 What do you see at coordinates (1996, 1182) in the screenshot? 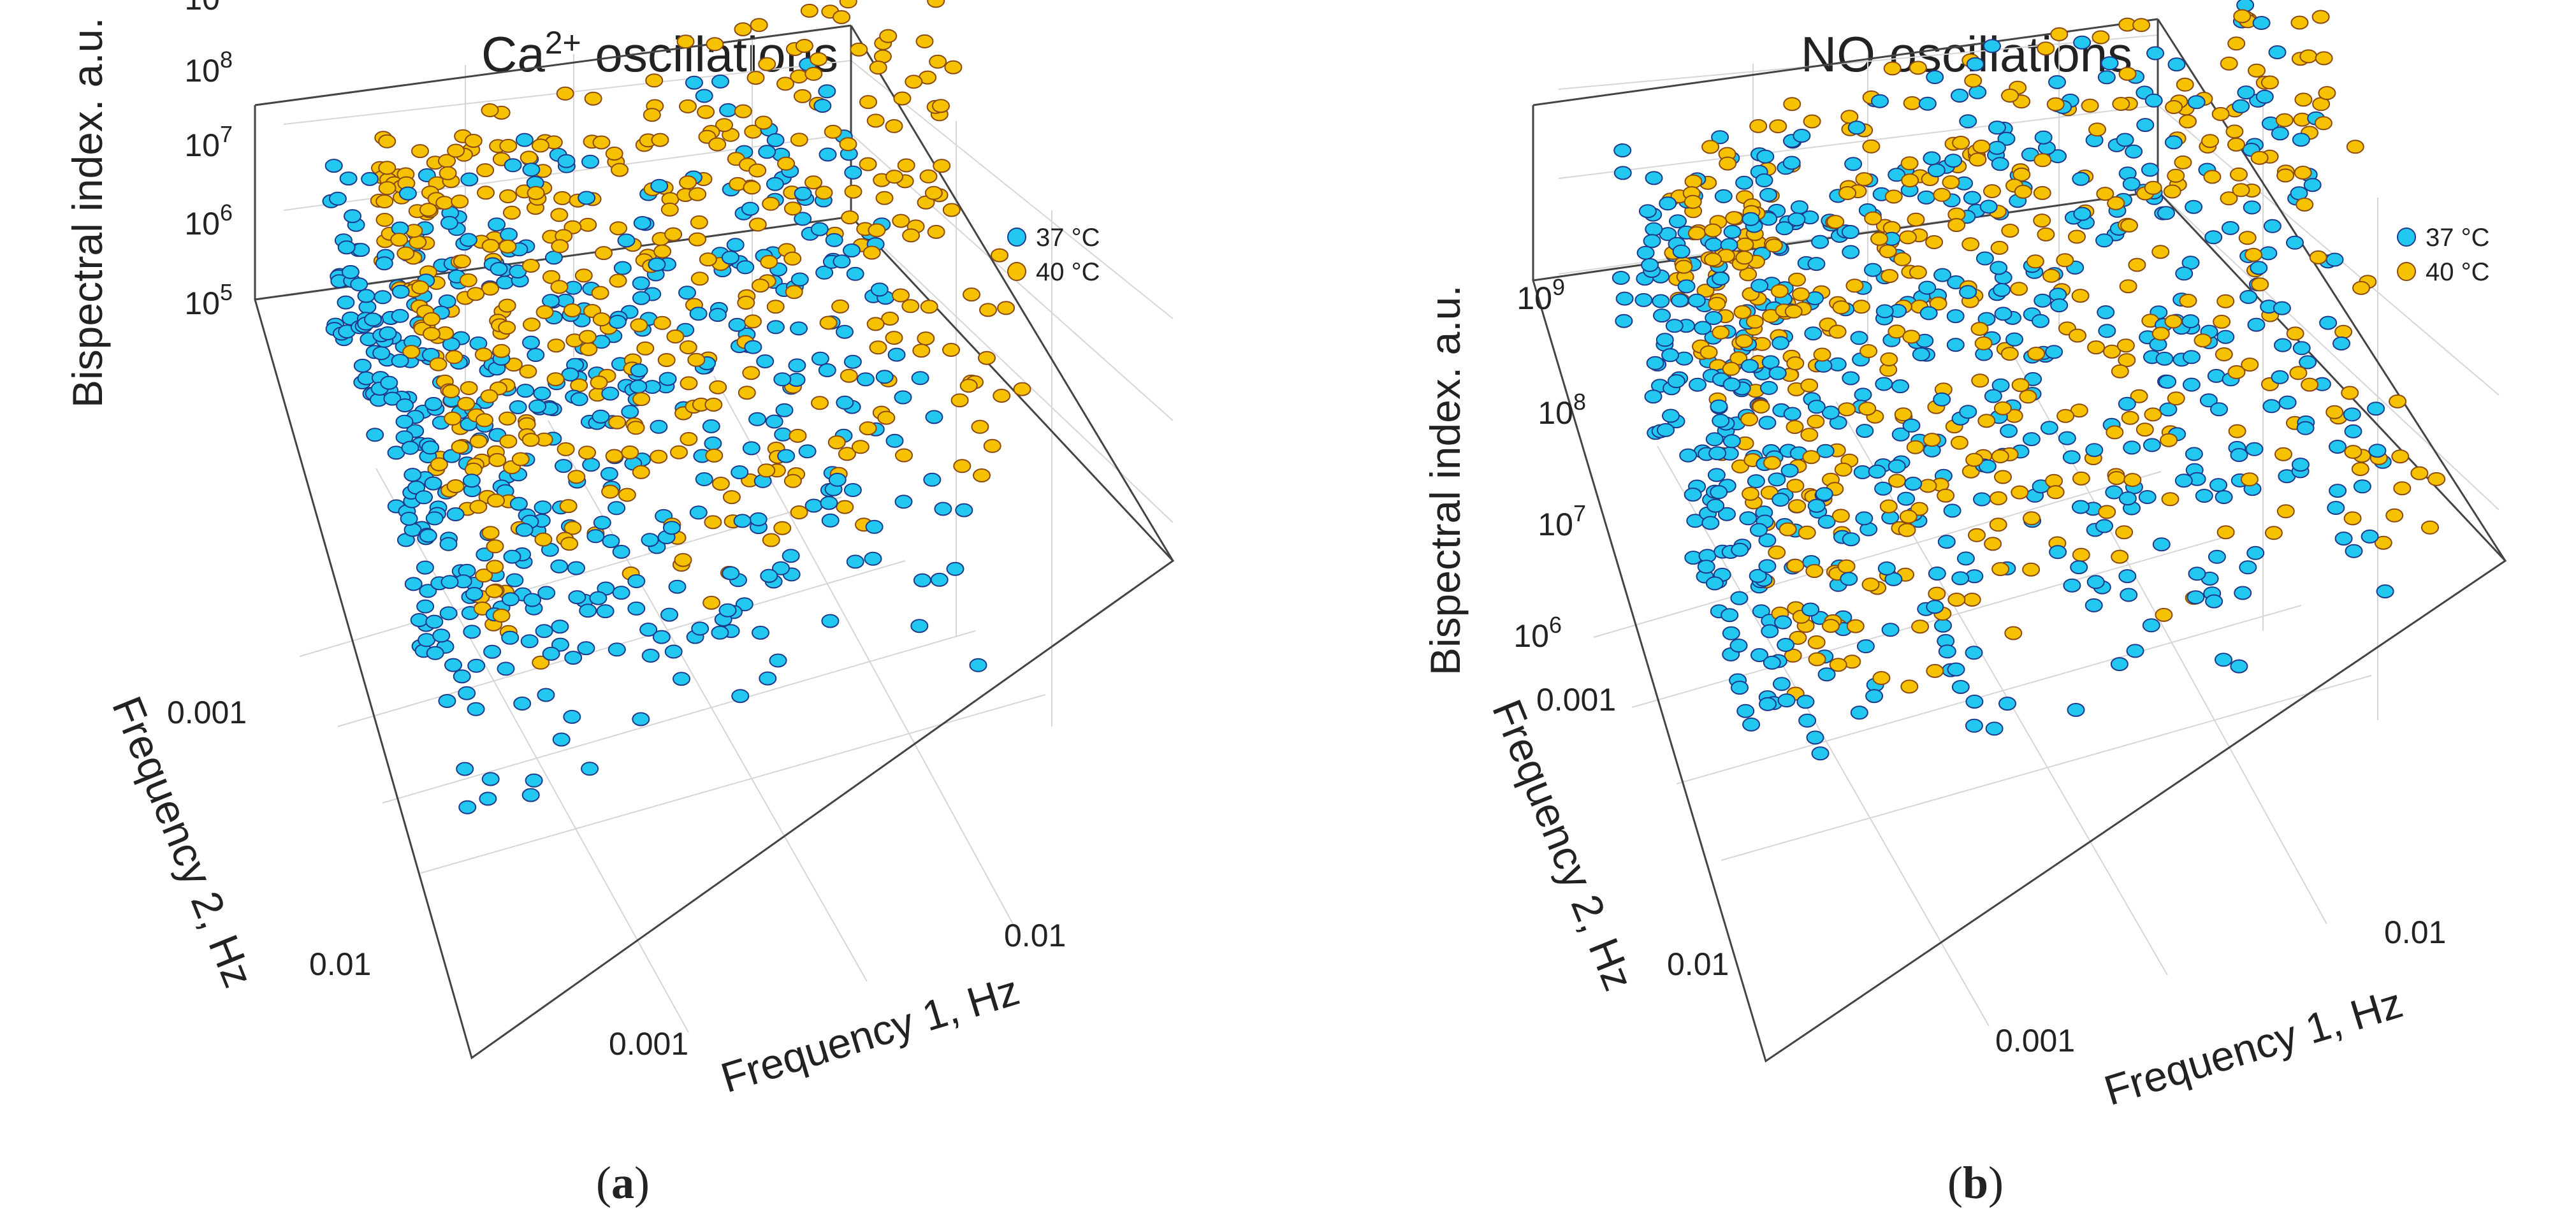
I see `panel-b-label-close: )` at bounding box center [1996, 1182].